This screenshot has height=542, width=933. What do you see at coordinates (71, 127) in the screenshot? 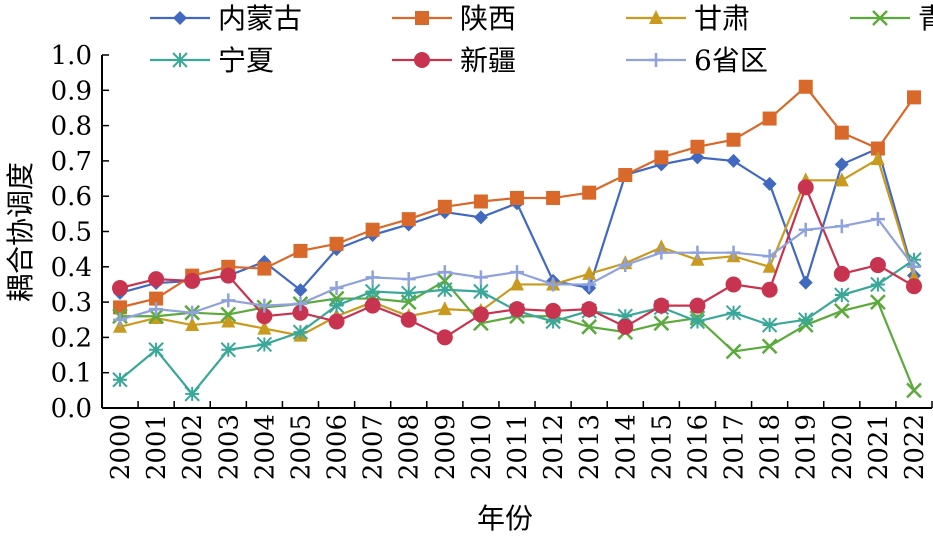
I see `y-tick-label: 0.8` at bounding box center [71, 127].